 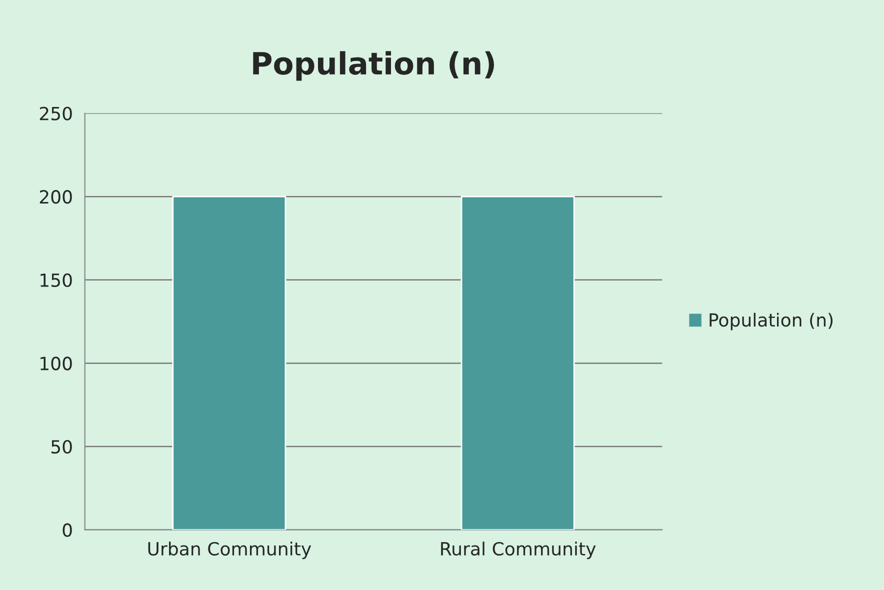 I want to click on y-tick-label: 200, so click(x=56, y=197).